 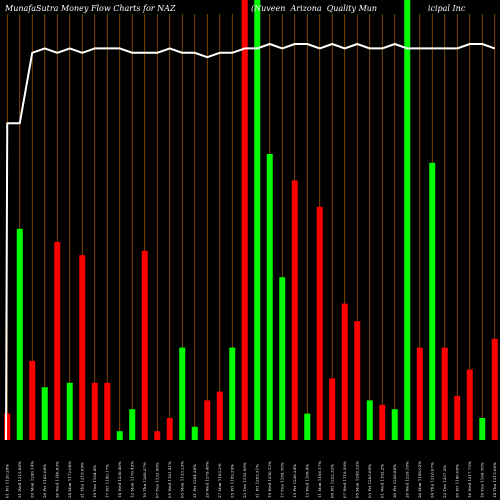 I want to click on x-tick-label: 27 Mon 1183.2%, so click(x=219, y=480).